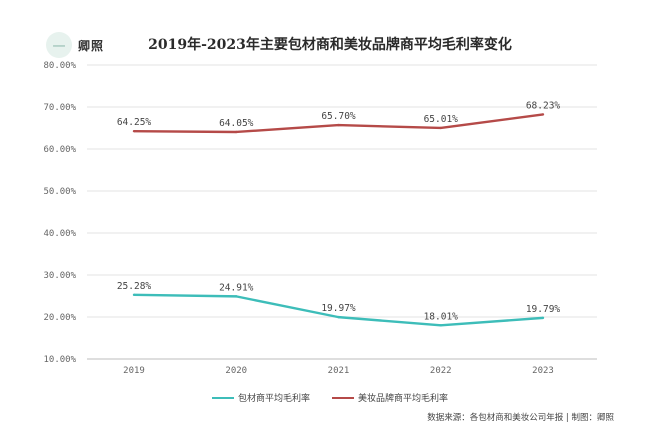  Describe the element at coordinates (134, 286) in the screenshot. I see `data-label: 25.28%` at that location.